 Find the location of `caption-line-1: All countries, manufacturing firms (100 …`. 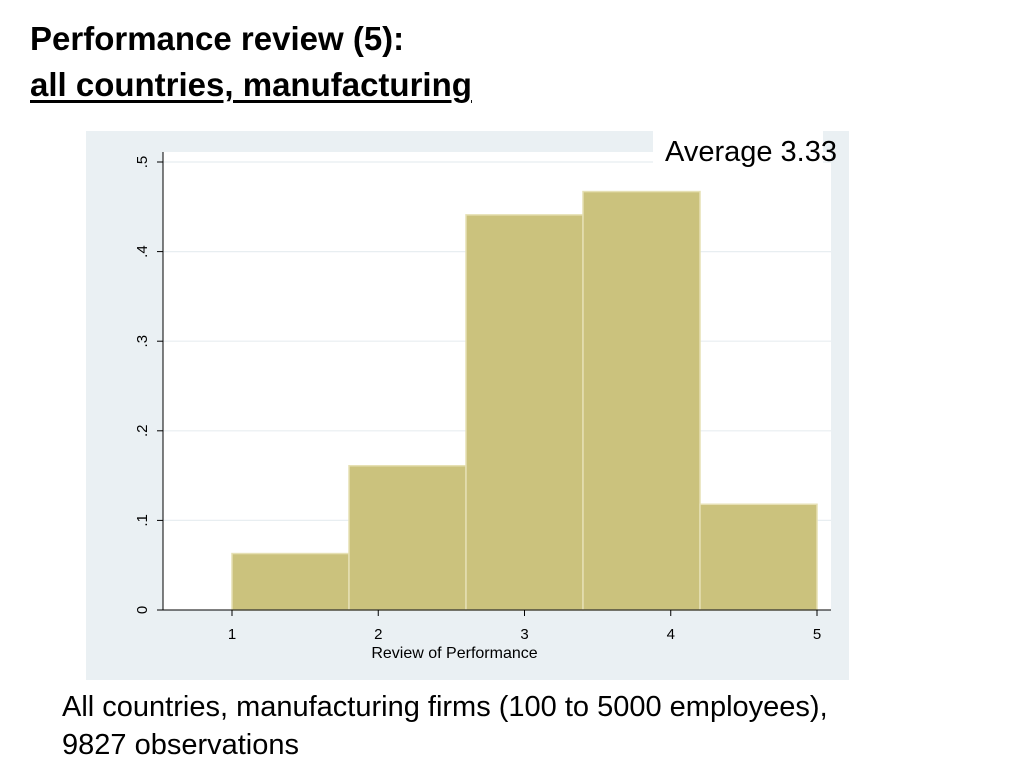

caption-line-1: All countries, manufacturing firms (100 … is located at coordinates (445, 707).